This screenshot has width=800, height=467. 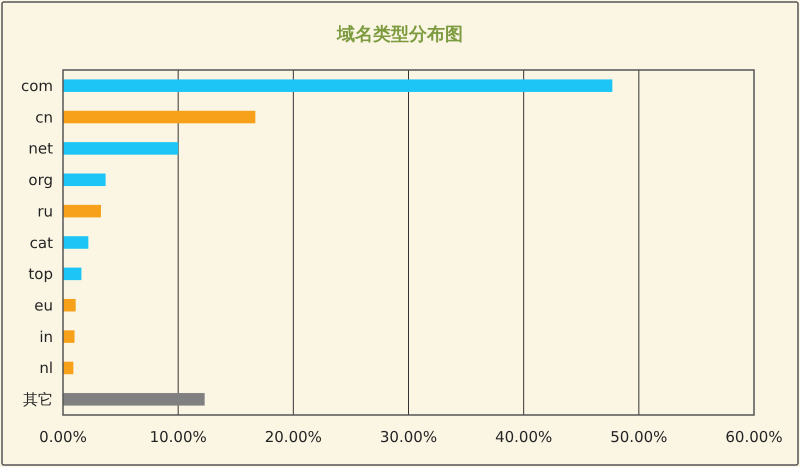 What do you see at coordinates (40, 180) in the screenshot?
I see `y-tick-label: org` at bounding box center [40, 180].